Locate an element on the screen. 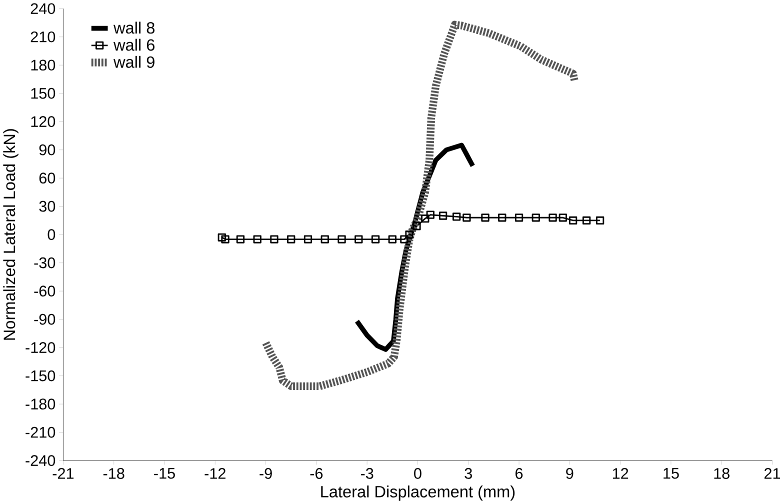 The width and height of the screenshot is (784, 504). y-tick-label: 90 is located at coordinates (47, 150).